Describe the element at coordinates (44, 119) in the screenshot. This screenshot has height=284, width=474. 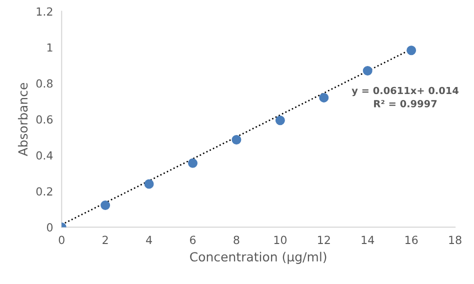
I see `y-tick-label: 0.6` at that location.